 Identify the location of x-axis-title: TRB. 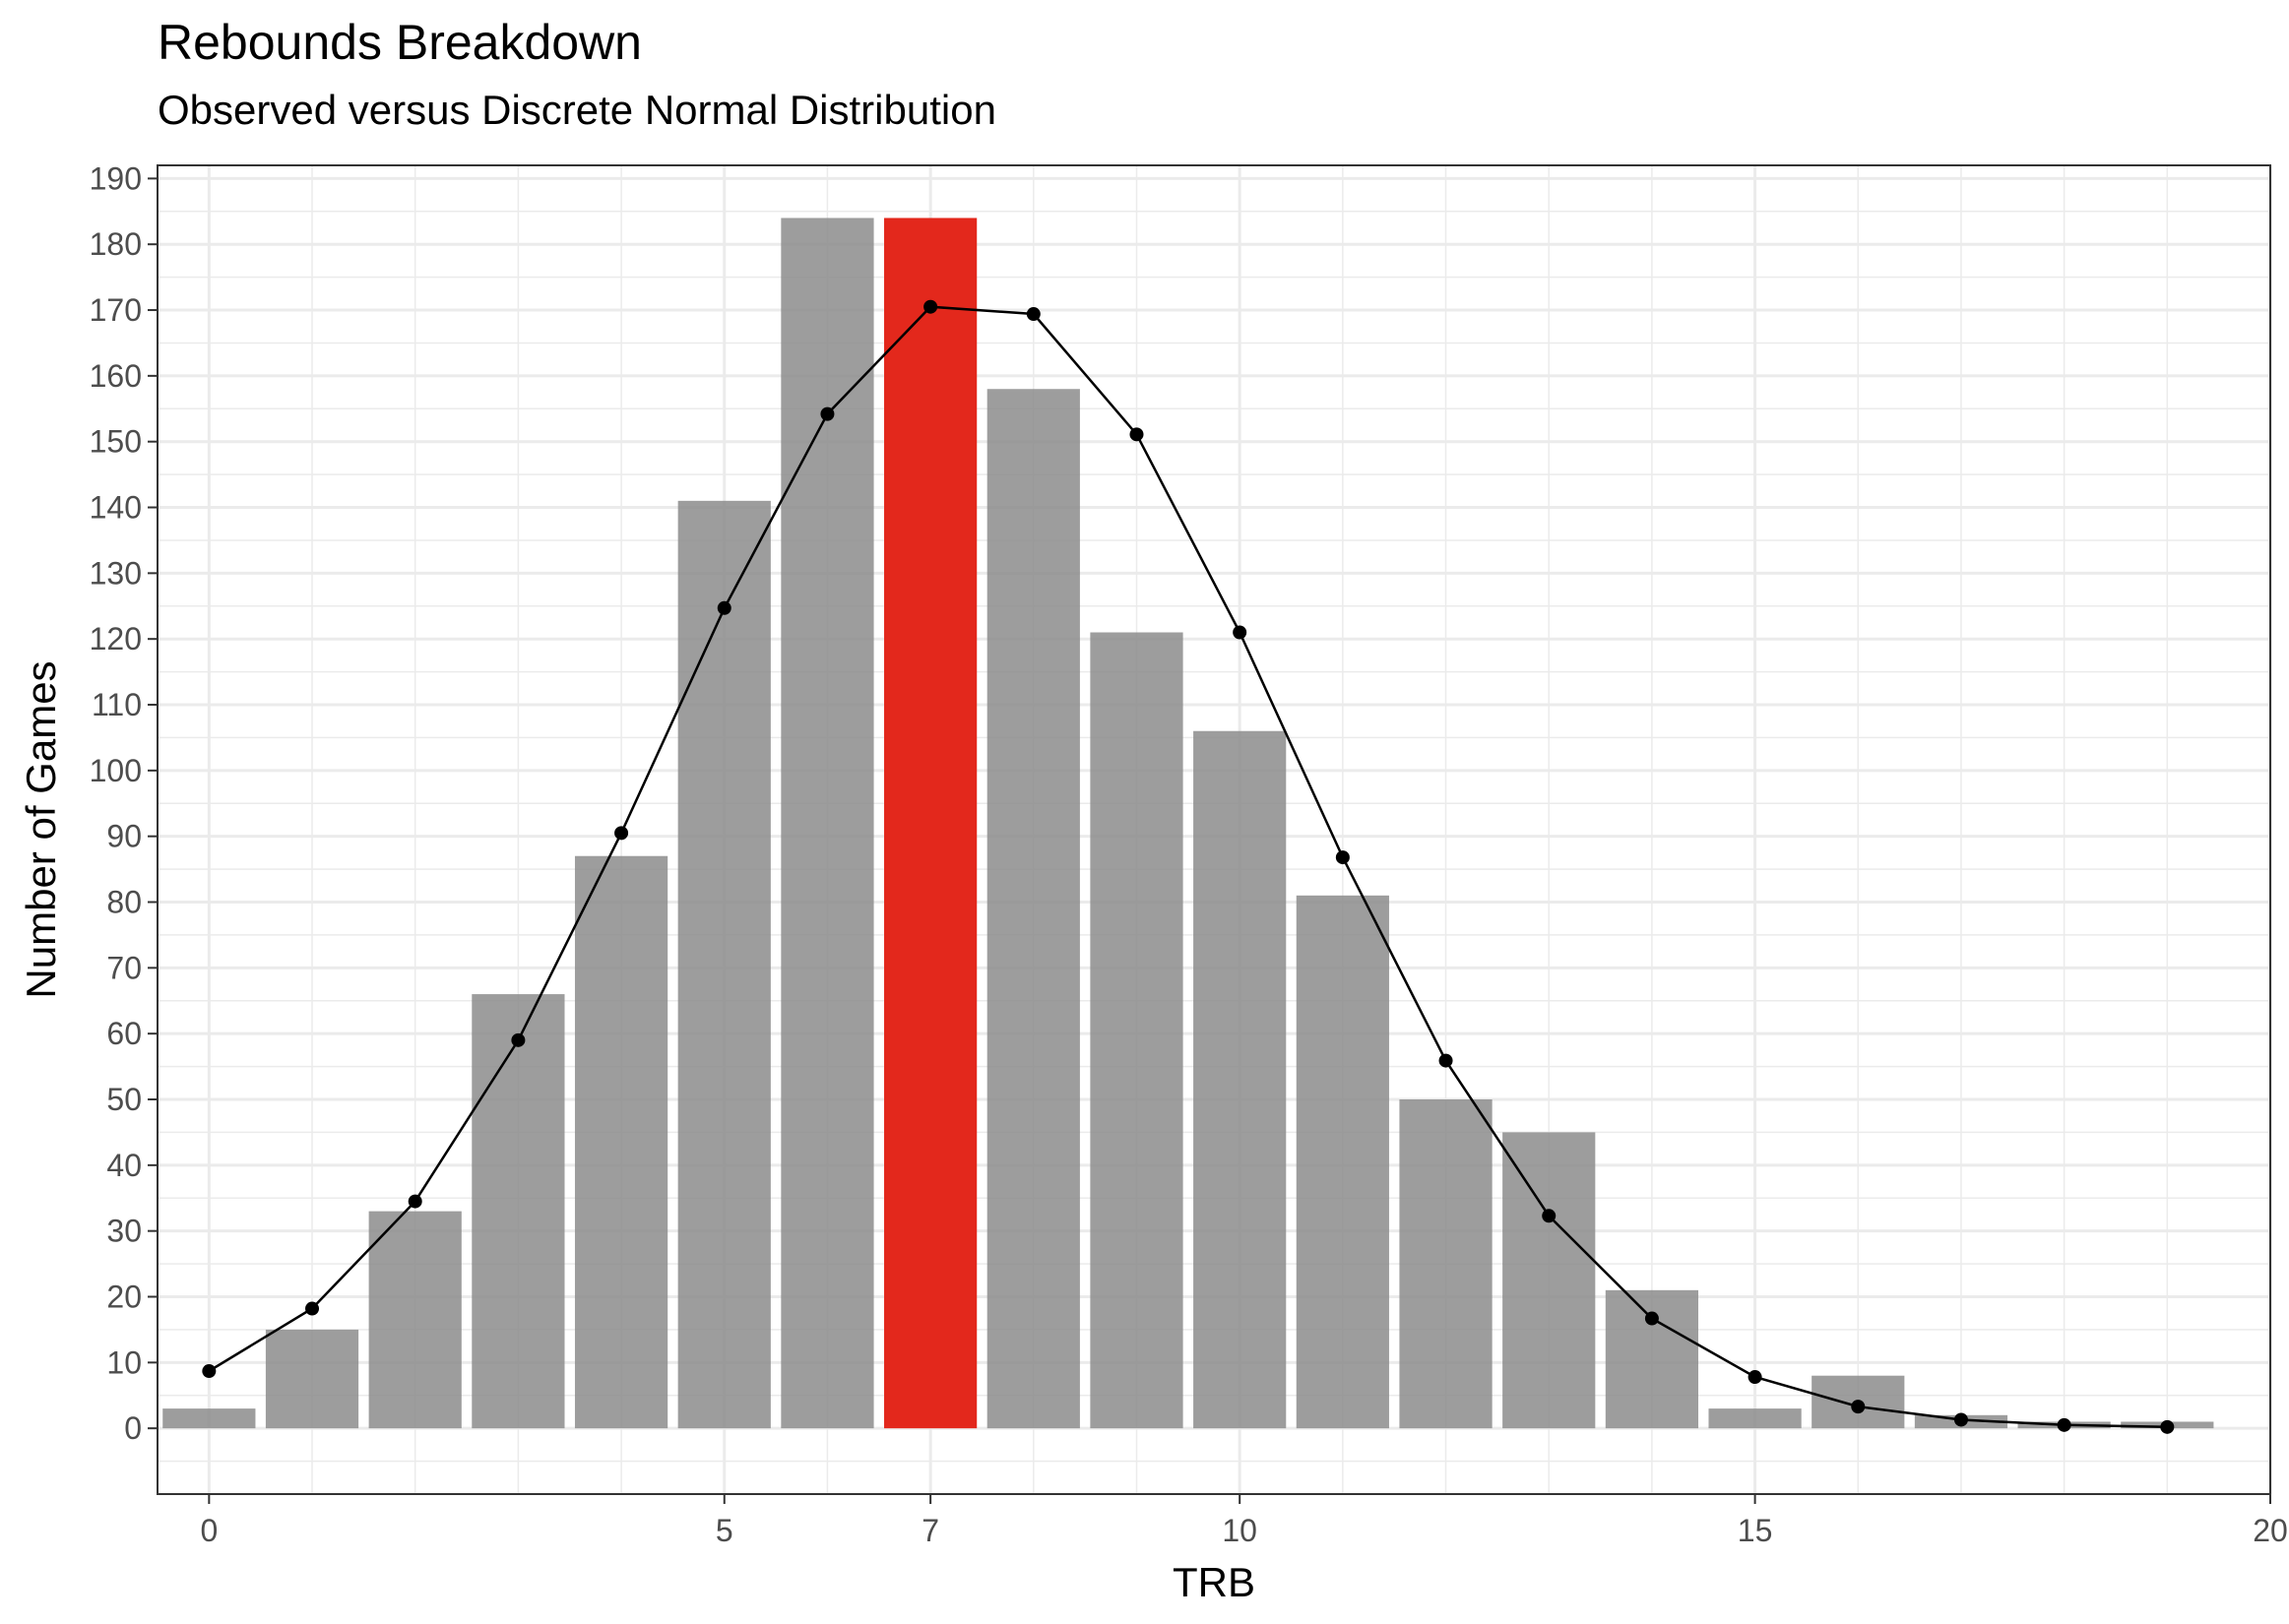
(1214, 1582).